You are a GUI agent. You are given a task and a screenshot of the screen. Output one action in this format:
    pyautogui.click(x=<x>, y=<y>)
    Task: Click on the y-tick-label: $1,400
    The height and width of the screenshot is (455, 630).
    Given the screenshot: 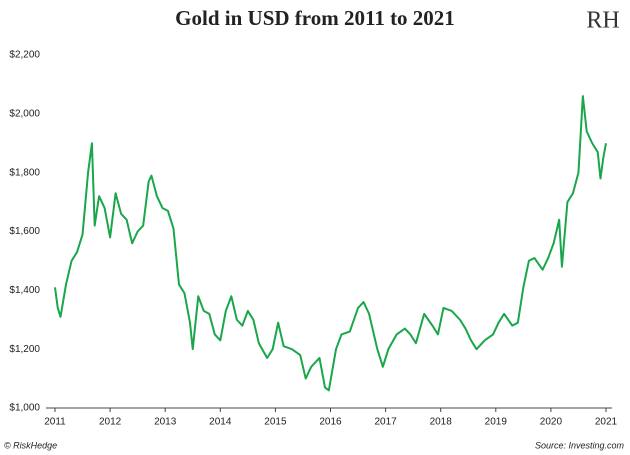 What is the action you would take?
    pyautogui.click(x=24, y=290)
    